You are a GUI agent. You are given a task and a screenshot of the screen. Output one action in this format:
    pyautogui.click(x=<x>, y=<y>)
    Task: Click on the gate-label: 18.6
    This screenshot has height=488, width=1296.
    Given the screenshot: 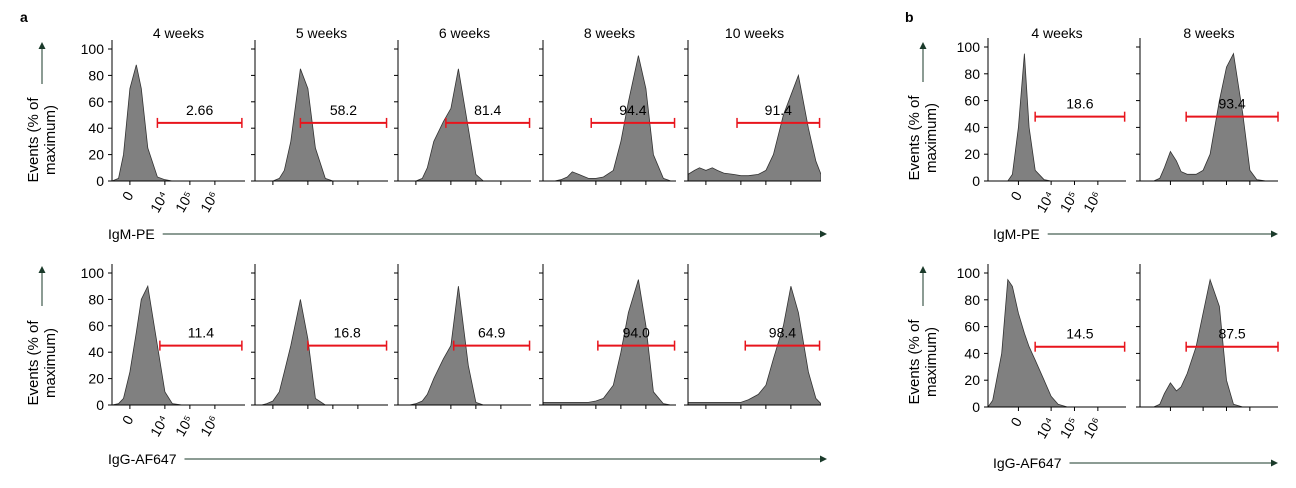 What is the action you would take?
    pyautogui.click(x=1079, y=104)
    